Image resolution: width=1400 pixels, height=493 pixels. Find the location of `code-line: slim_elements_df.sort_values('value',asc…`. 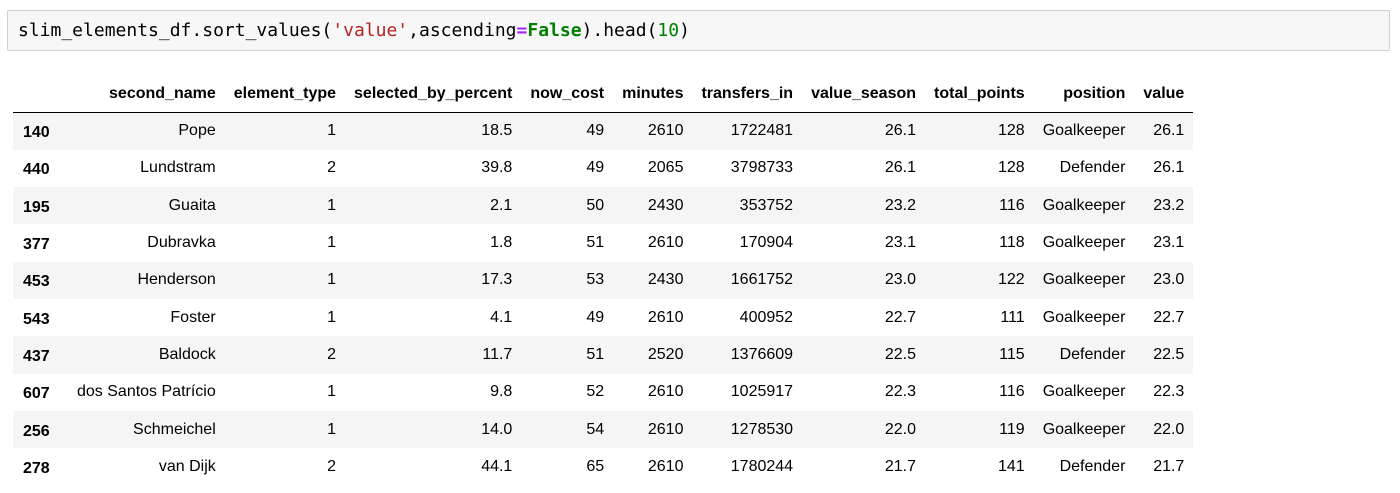

code-line: slim_elements_df.sort_values('value',asc… is located at coordinates (354, 31).